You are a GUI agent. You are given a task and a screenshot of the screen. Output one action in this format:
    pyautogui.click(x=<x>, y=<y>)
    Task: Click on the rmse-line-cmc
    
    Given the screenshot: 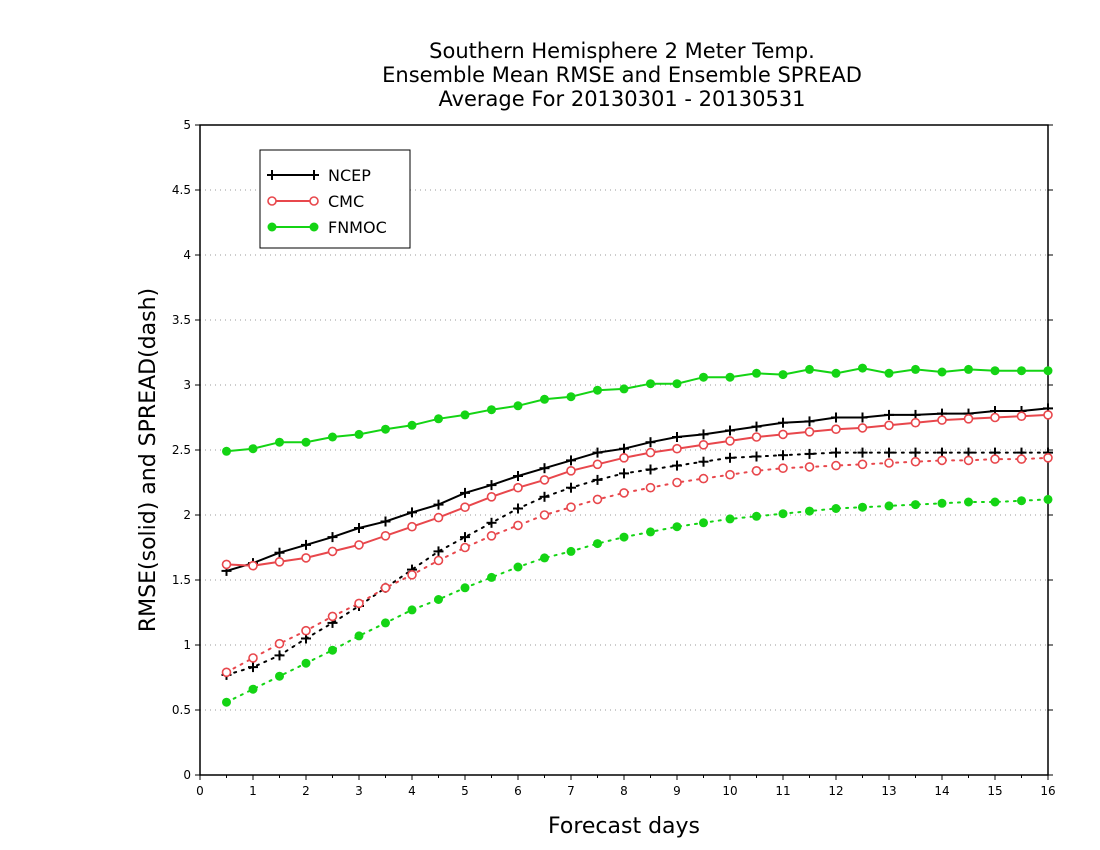 What is the action you would take?
    pyautogui.click(x=637, y=490)
    